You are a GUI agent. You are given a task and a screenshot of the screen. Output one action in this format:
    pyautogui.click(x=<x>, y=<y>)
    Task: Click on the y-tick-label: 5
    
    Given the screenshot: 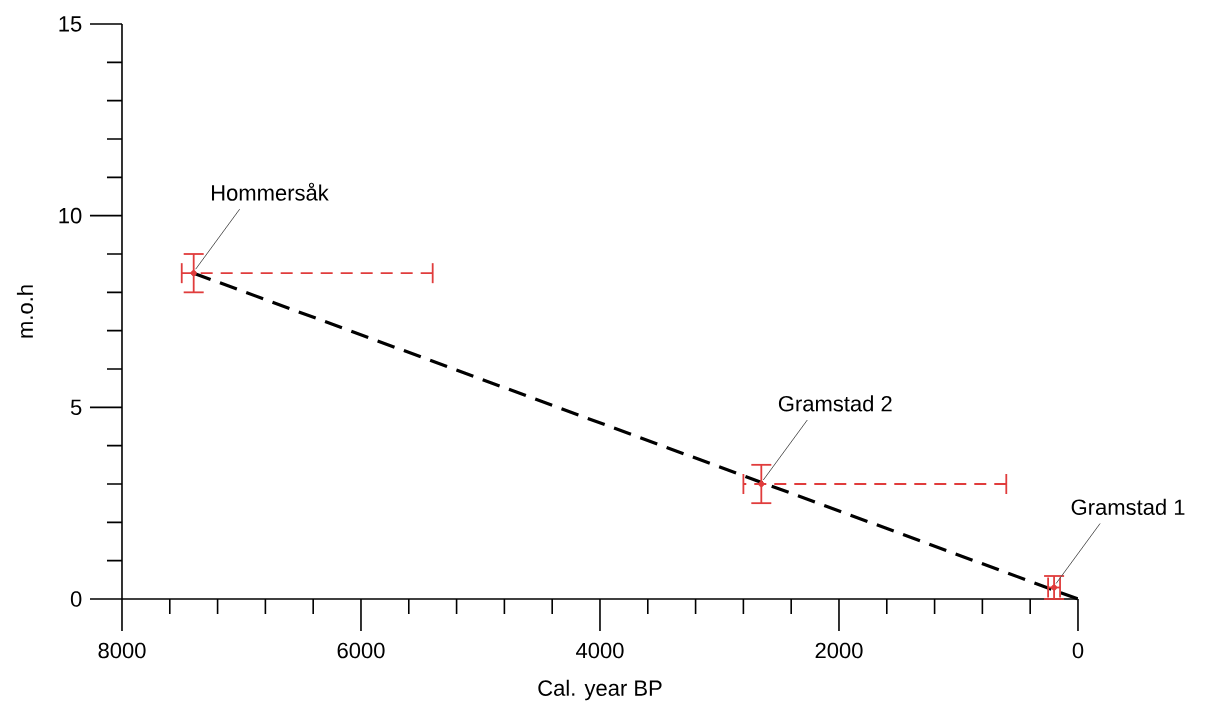 What is the action you would take?
    pyautogui.click(x=76, y=407)
    